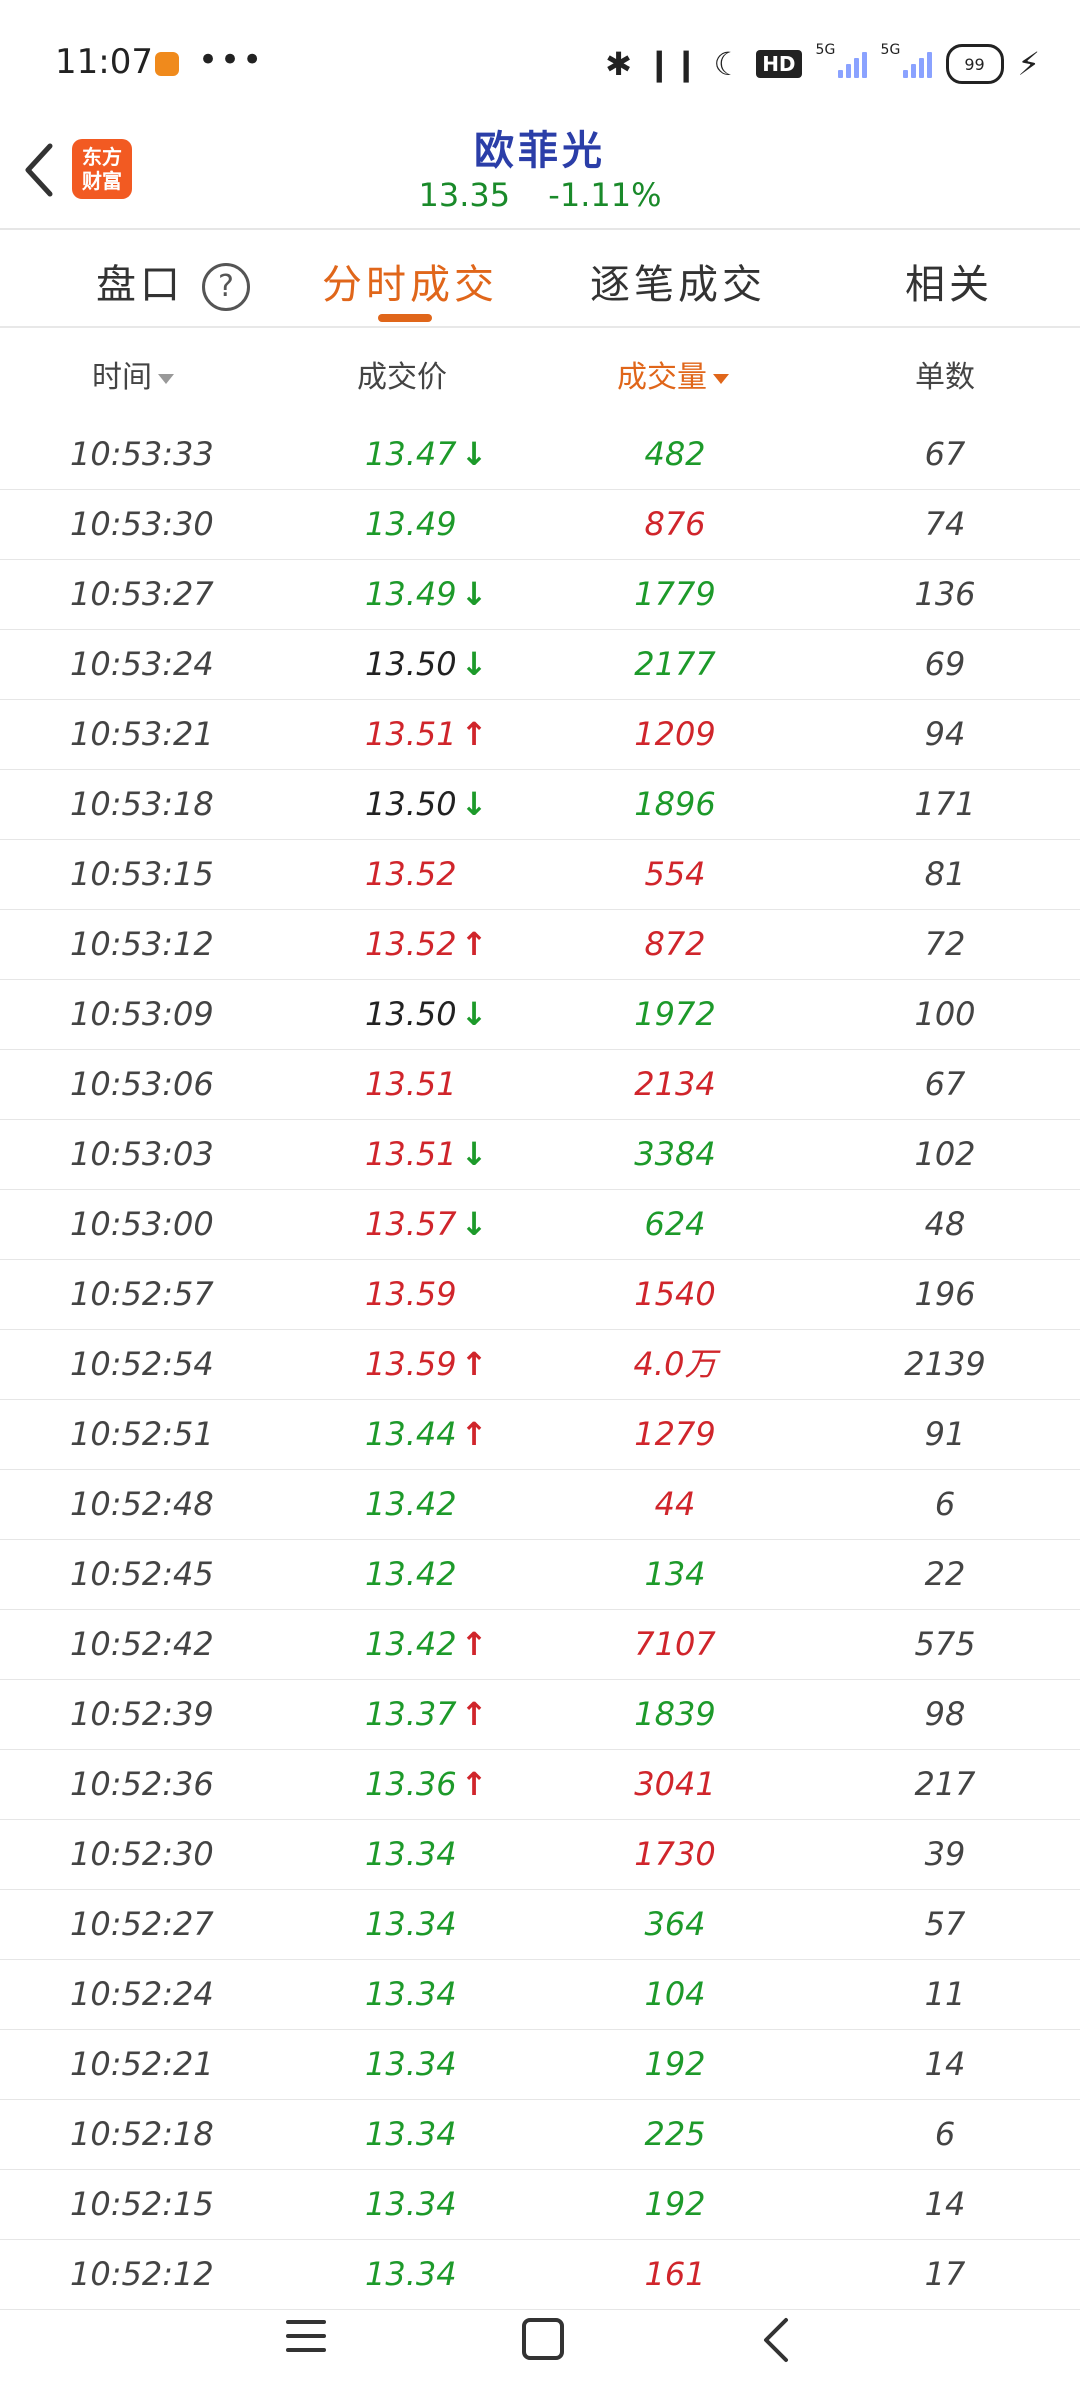  Describe the element at coordinates (945, 454) in the screenshot. I see `trade-count: 67` at that location.